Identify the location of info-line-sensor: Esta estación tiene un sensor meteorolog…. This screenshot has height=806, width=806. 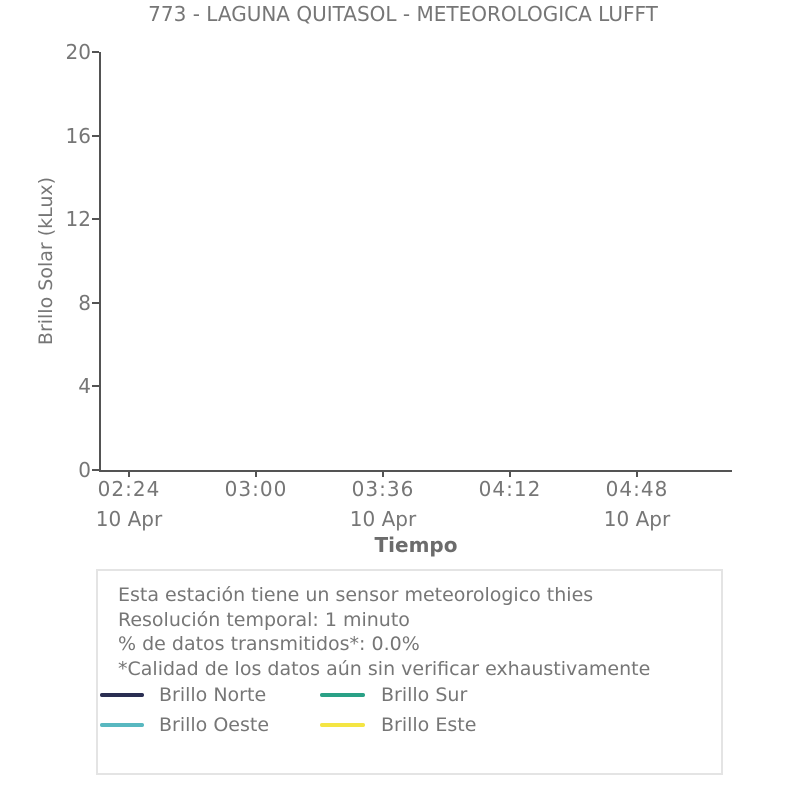
(356, 595).